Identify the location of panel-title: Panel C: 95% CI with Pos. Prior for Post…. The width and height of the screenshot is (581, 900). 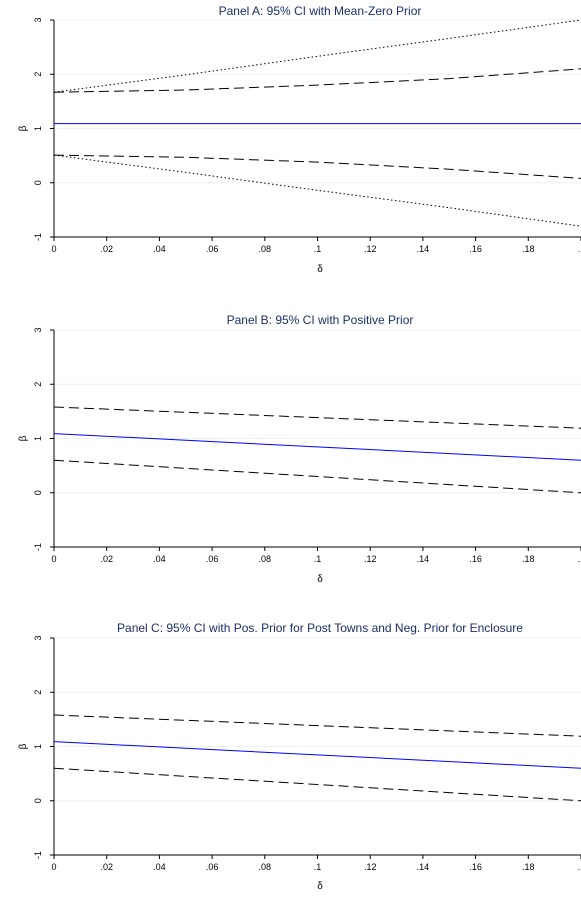
(320, 628).